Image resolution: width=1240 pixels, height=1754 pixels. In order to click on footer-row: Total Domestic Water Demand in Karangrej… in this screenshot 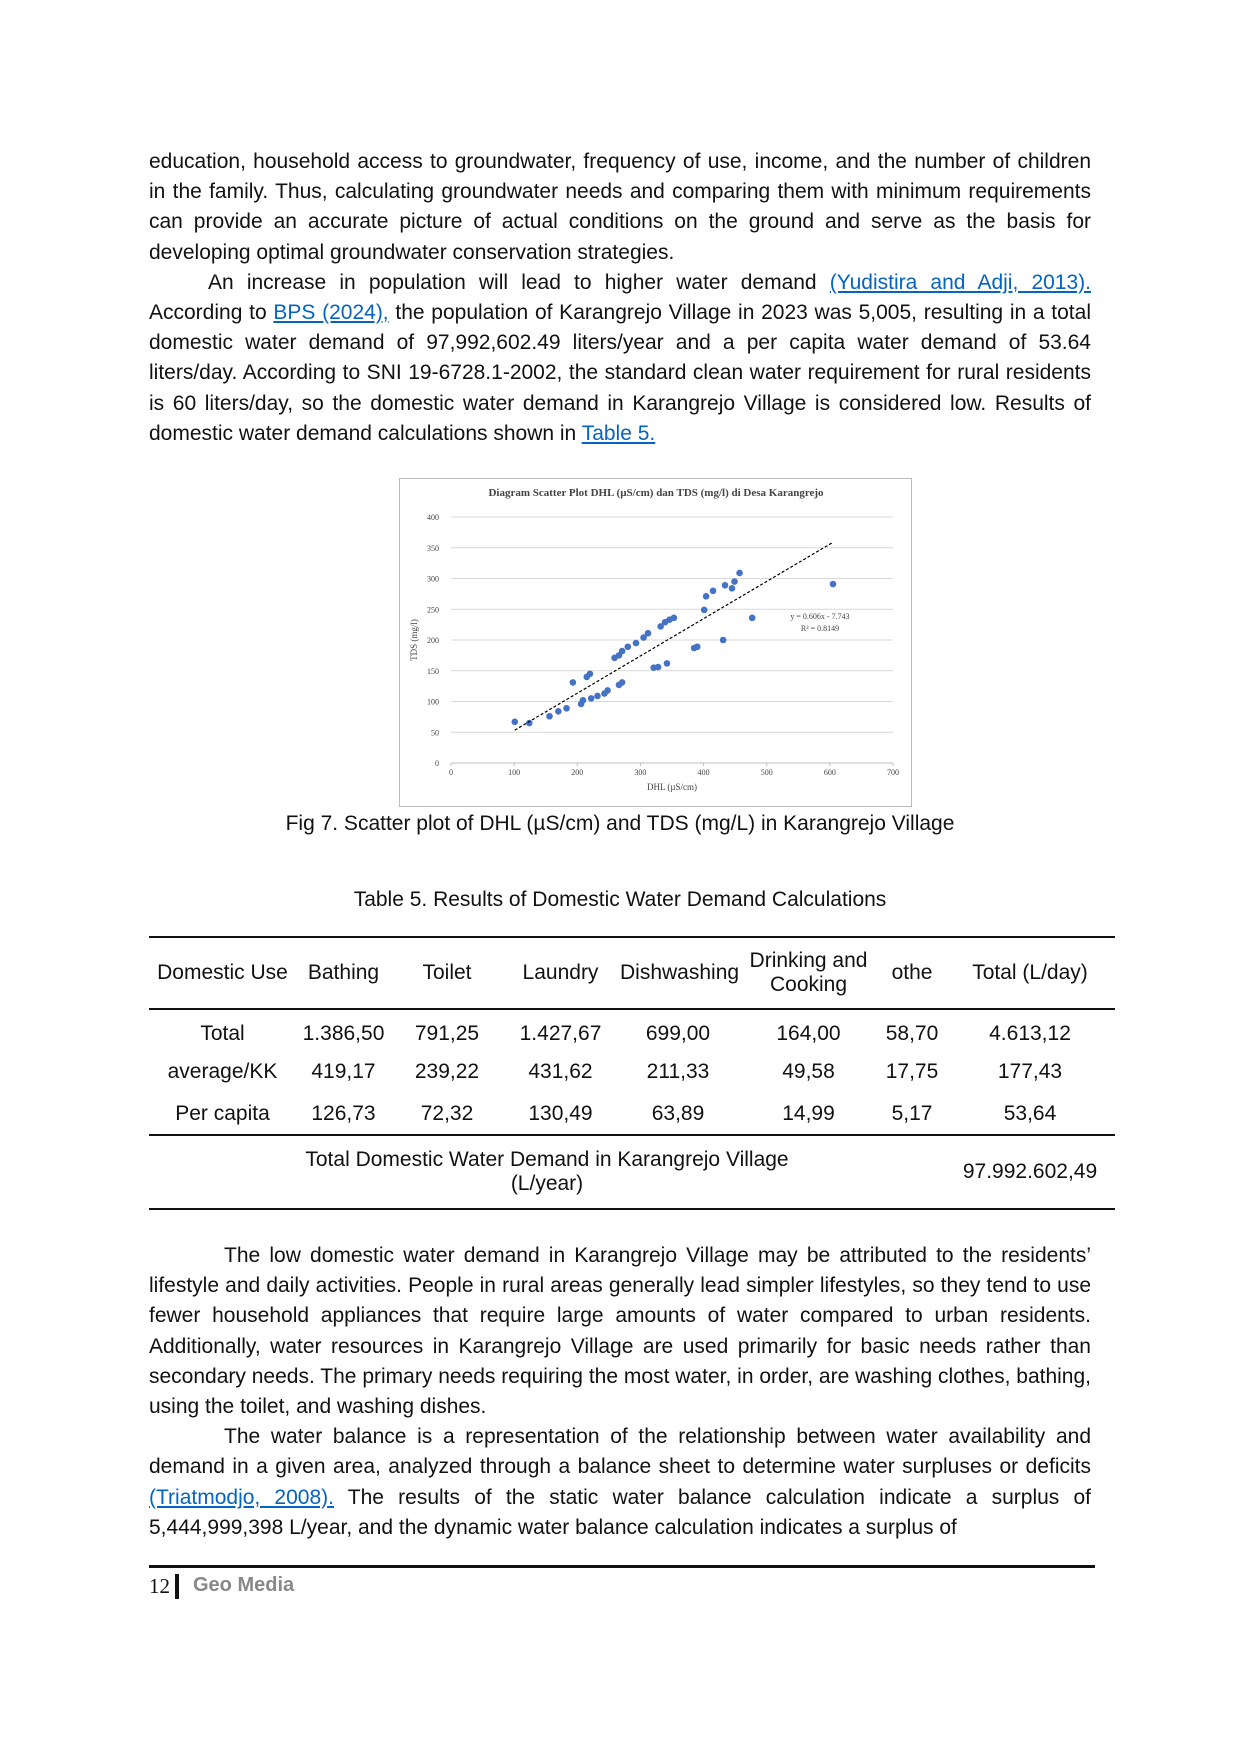, I will do `click(632, 1172)`.